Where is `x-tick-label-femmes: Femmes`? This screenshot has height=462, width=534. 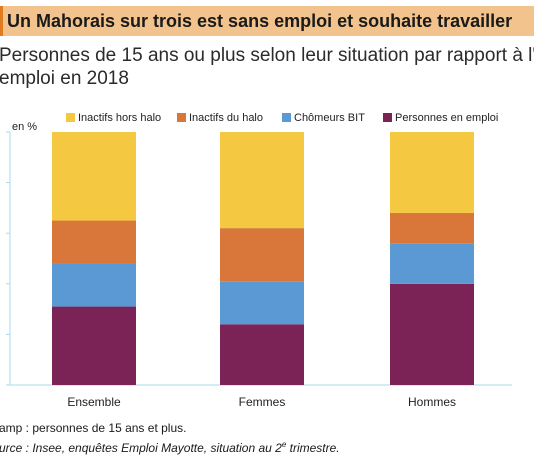
x-tick-label-femmes: Femmes is located at coordinates (262, 402).